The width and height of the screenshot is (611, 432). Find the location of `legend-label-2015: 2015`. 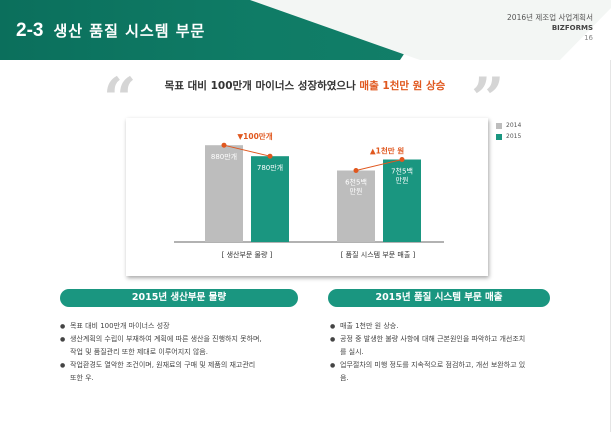

legend-label-2015: 2015 is located at coordinates (514, 136).